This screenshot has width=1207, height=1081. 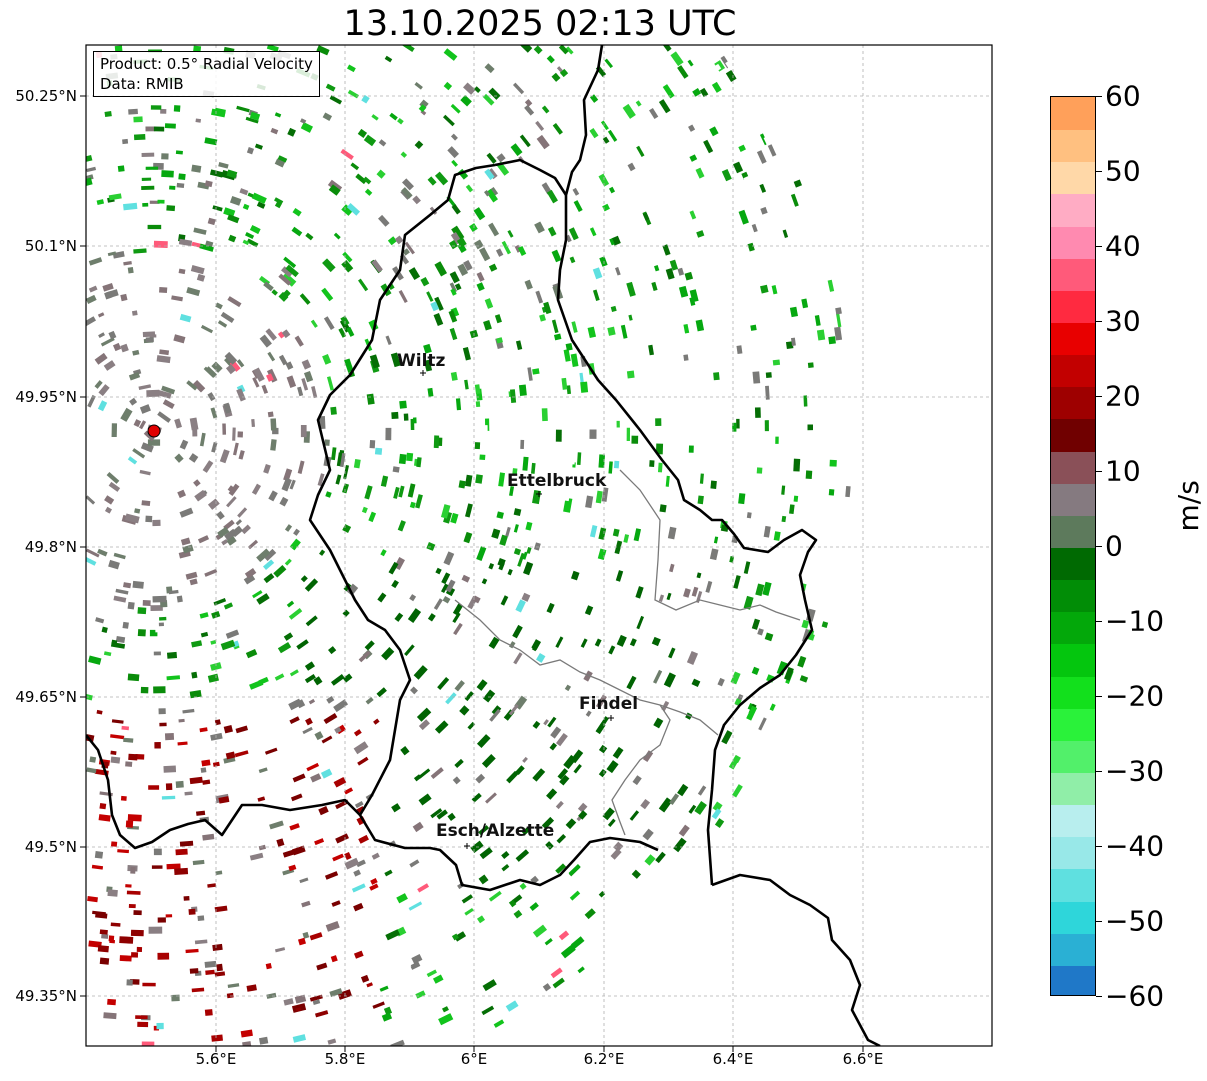 What do you see at coordinates (733, 1059) in the screenshot?
I see `x-axis-label: 6.4°E` at bounding box center [733, 1059].